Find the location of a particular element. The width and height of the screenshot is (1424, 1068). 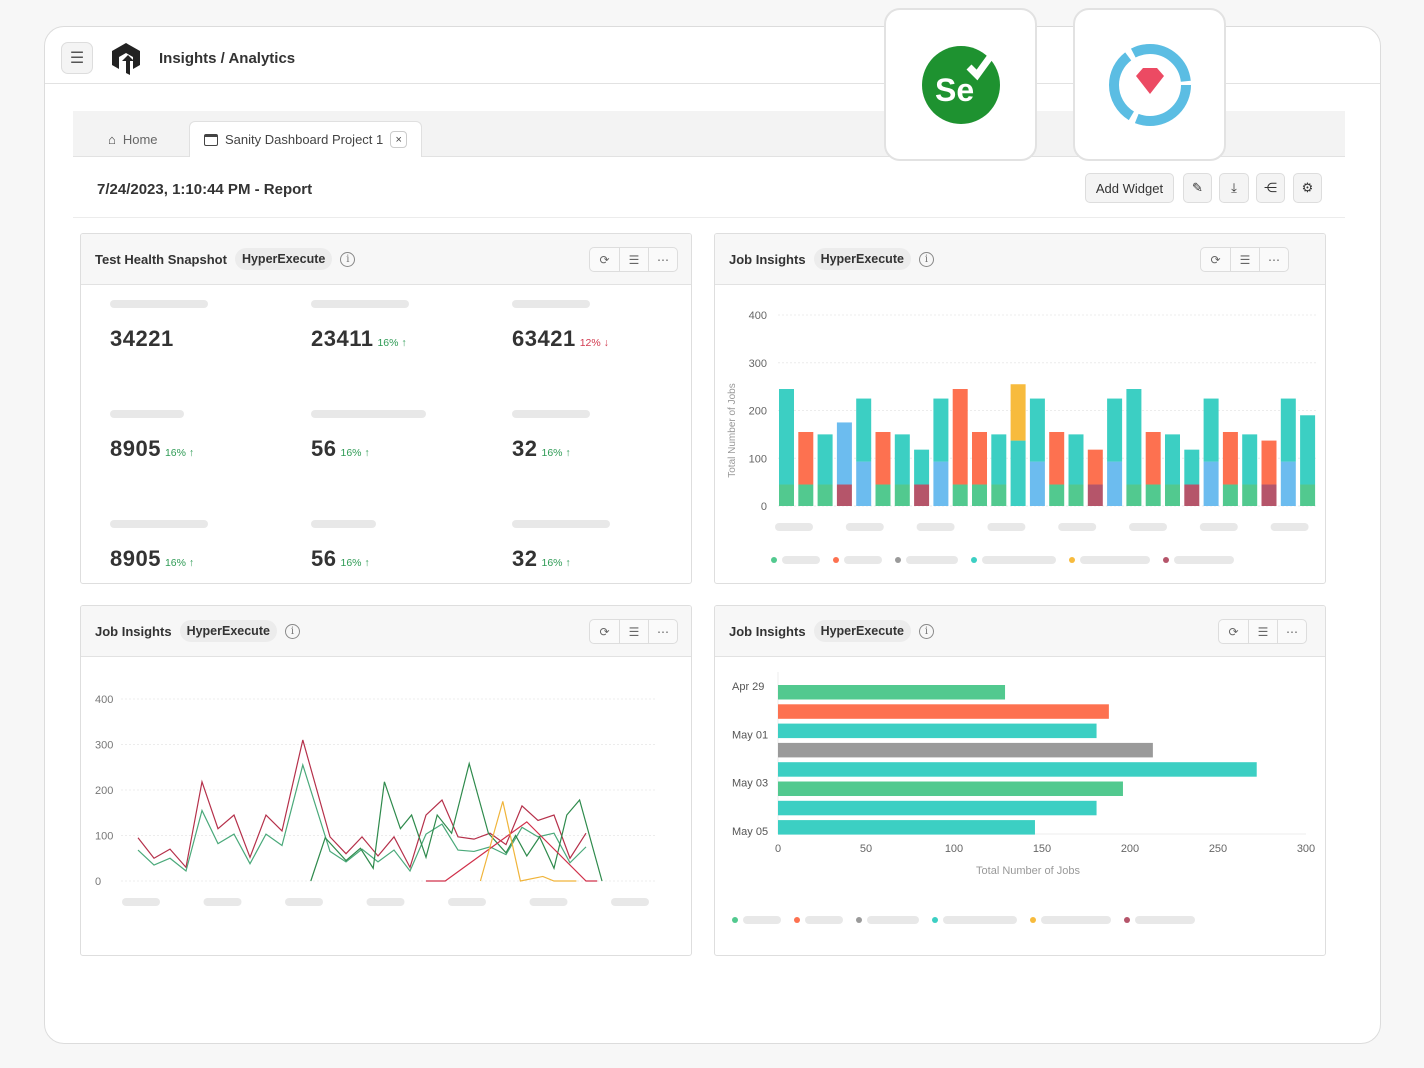

close-tab-button: × is located at coordinates (399, 139).